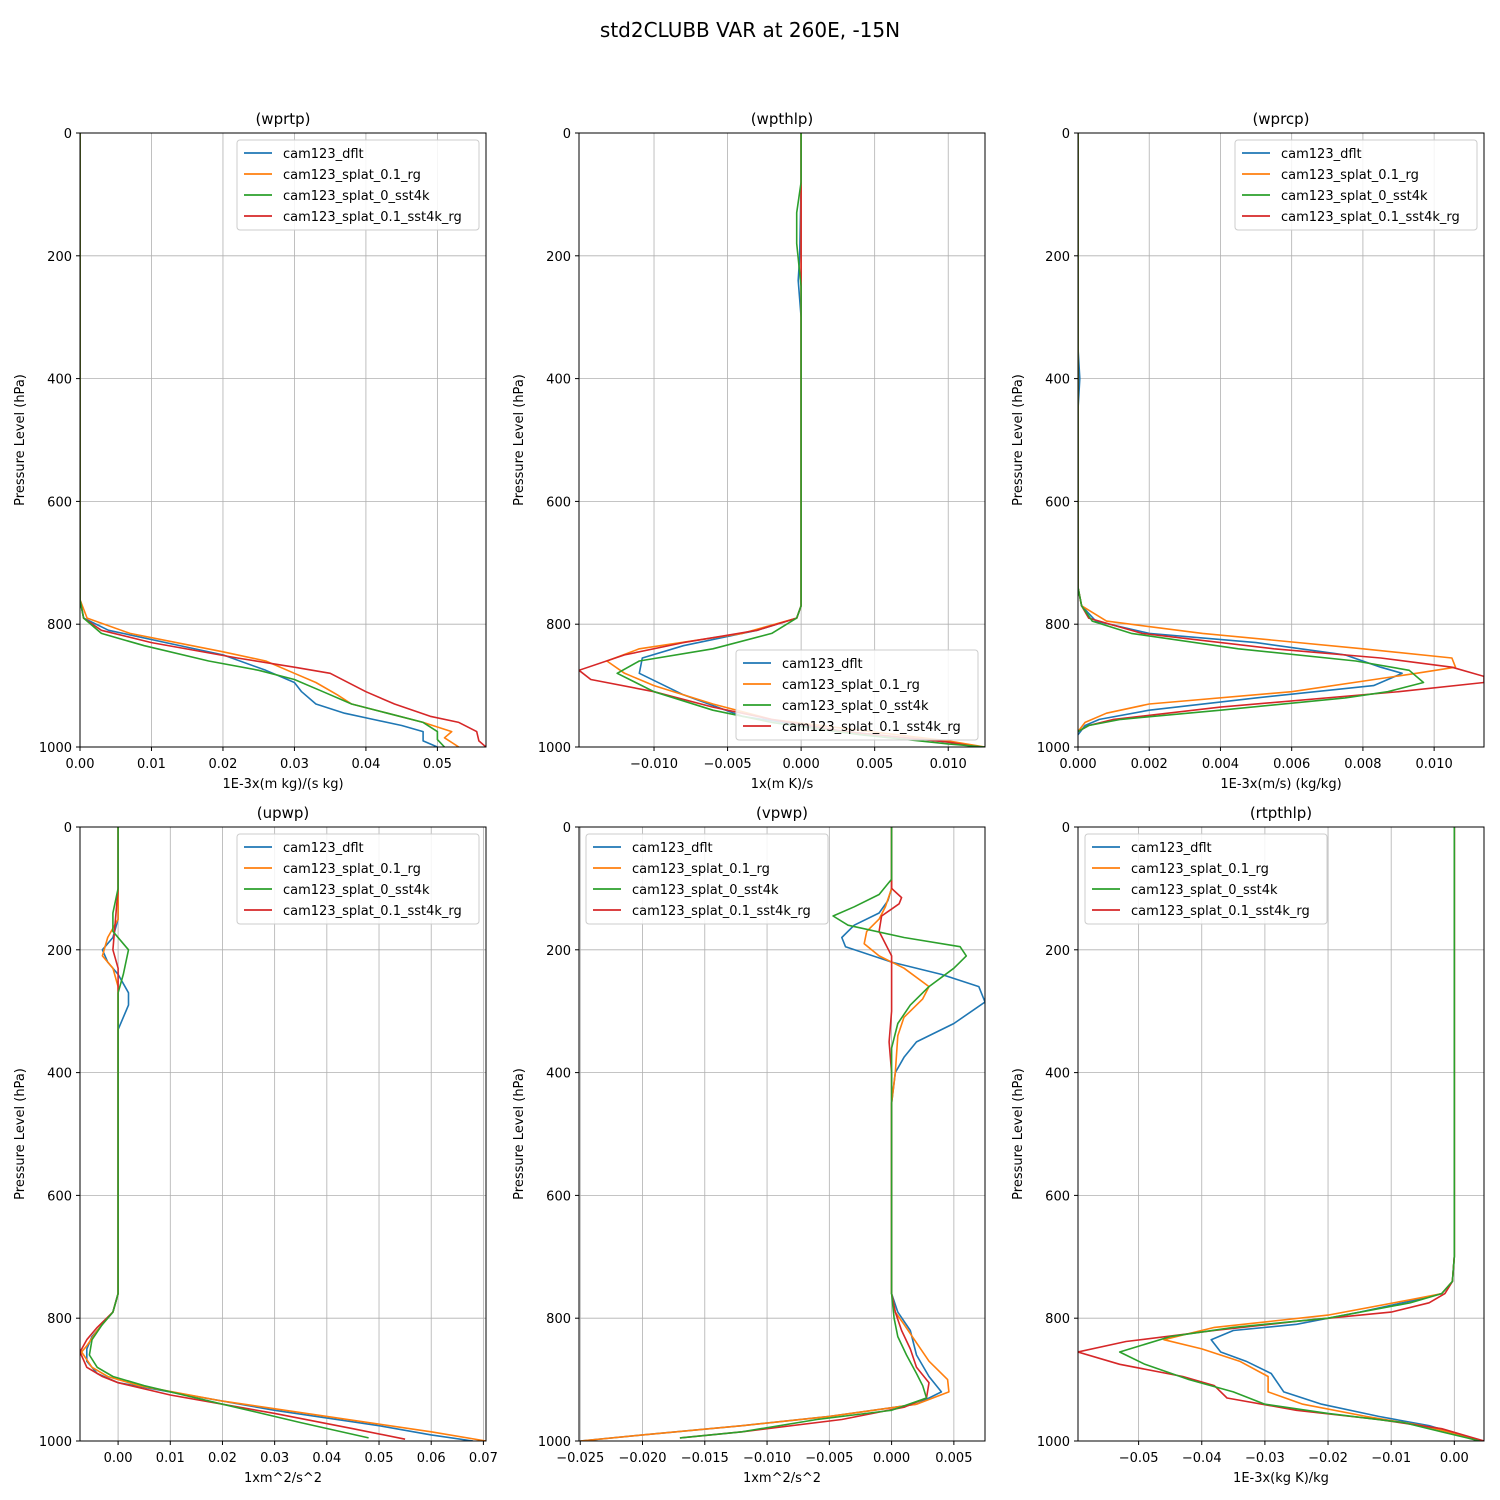  What do you see at coordinates (1281, 813) in the screenshot?
I see `panel-title: (rtpthlp)` at bounding box center [1281, 813].